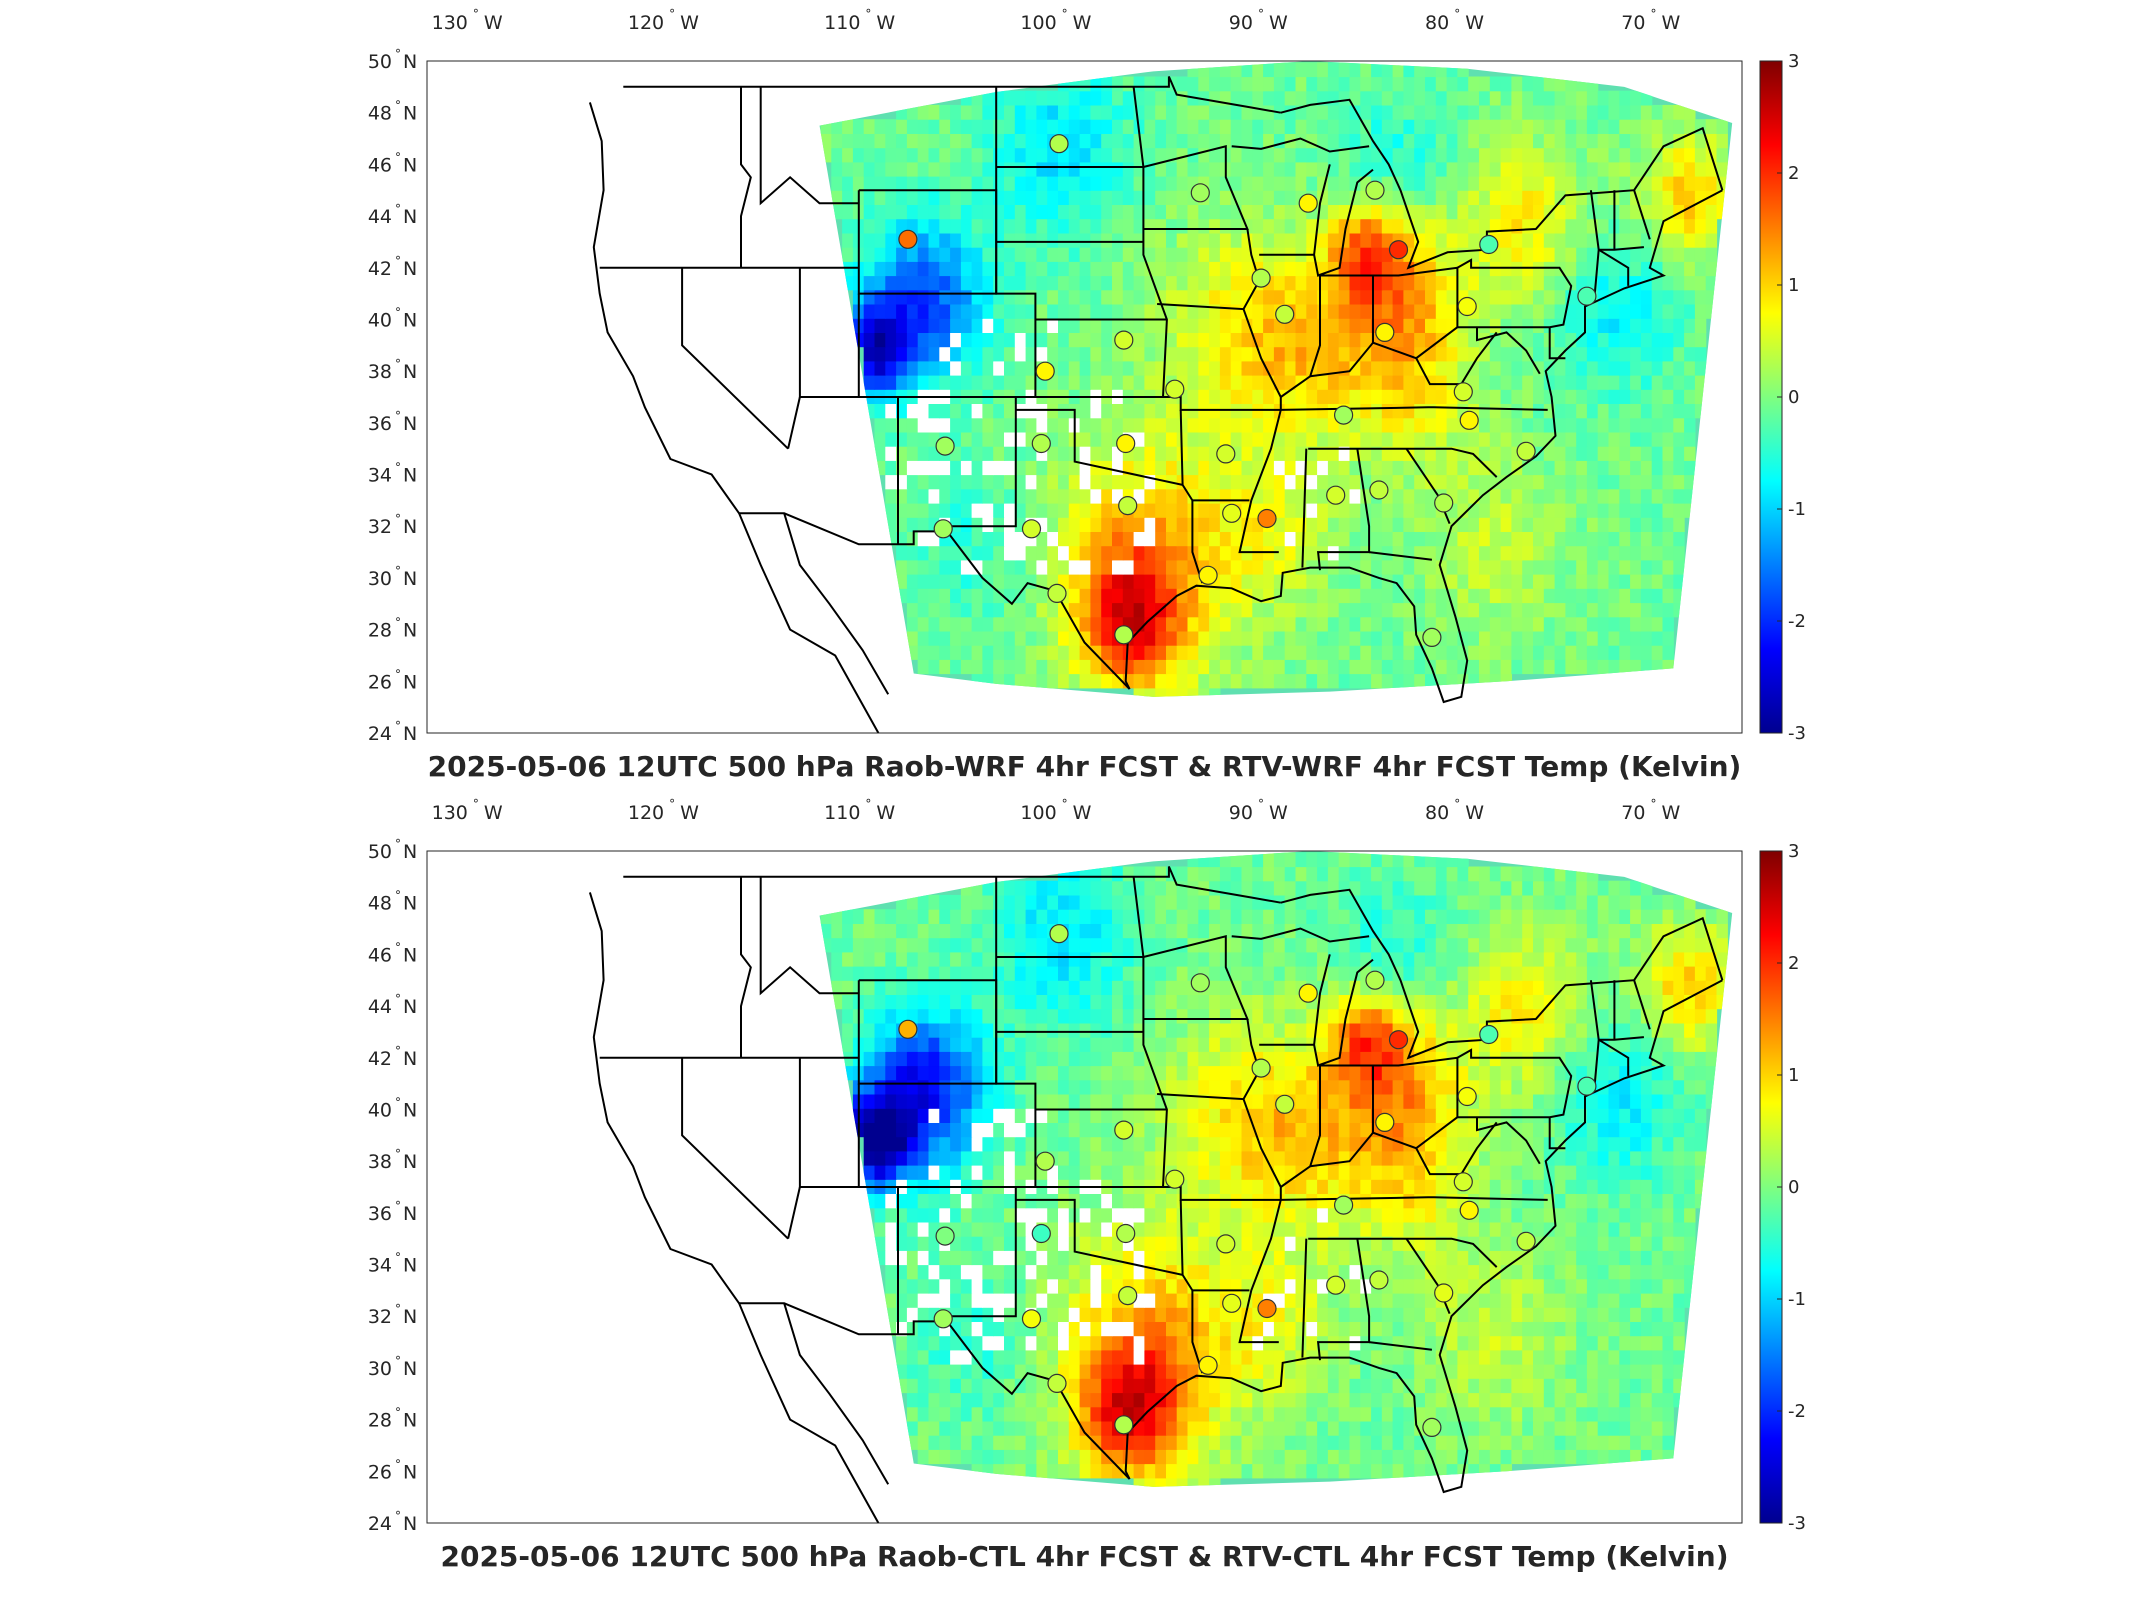 The width and height of the screenshot is (2133, 1600). What do you see at coordinates (1797, 1299) in the screenshot?
I see `colorbar-tick-label: -1` at bounding box center [1797, 1299].